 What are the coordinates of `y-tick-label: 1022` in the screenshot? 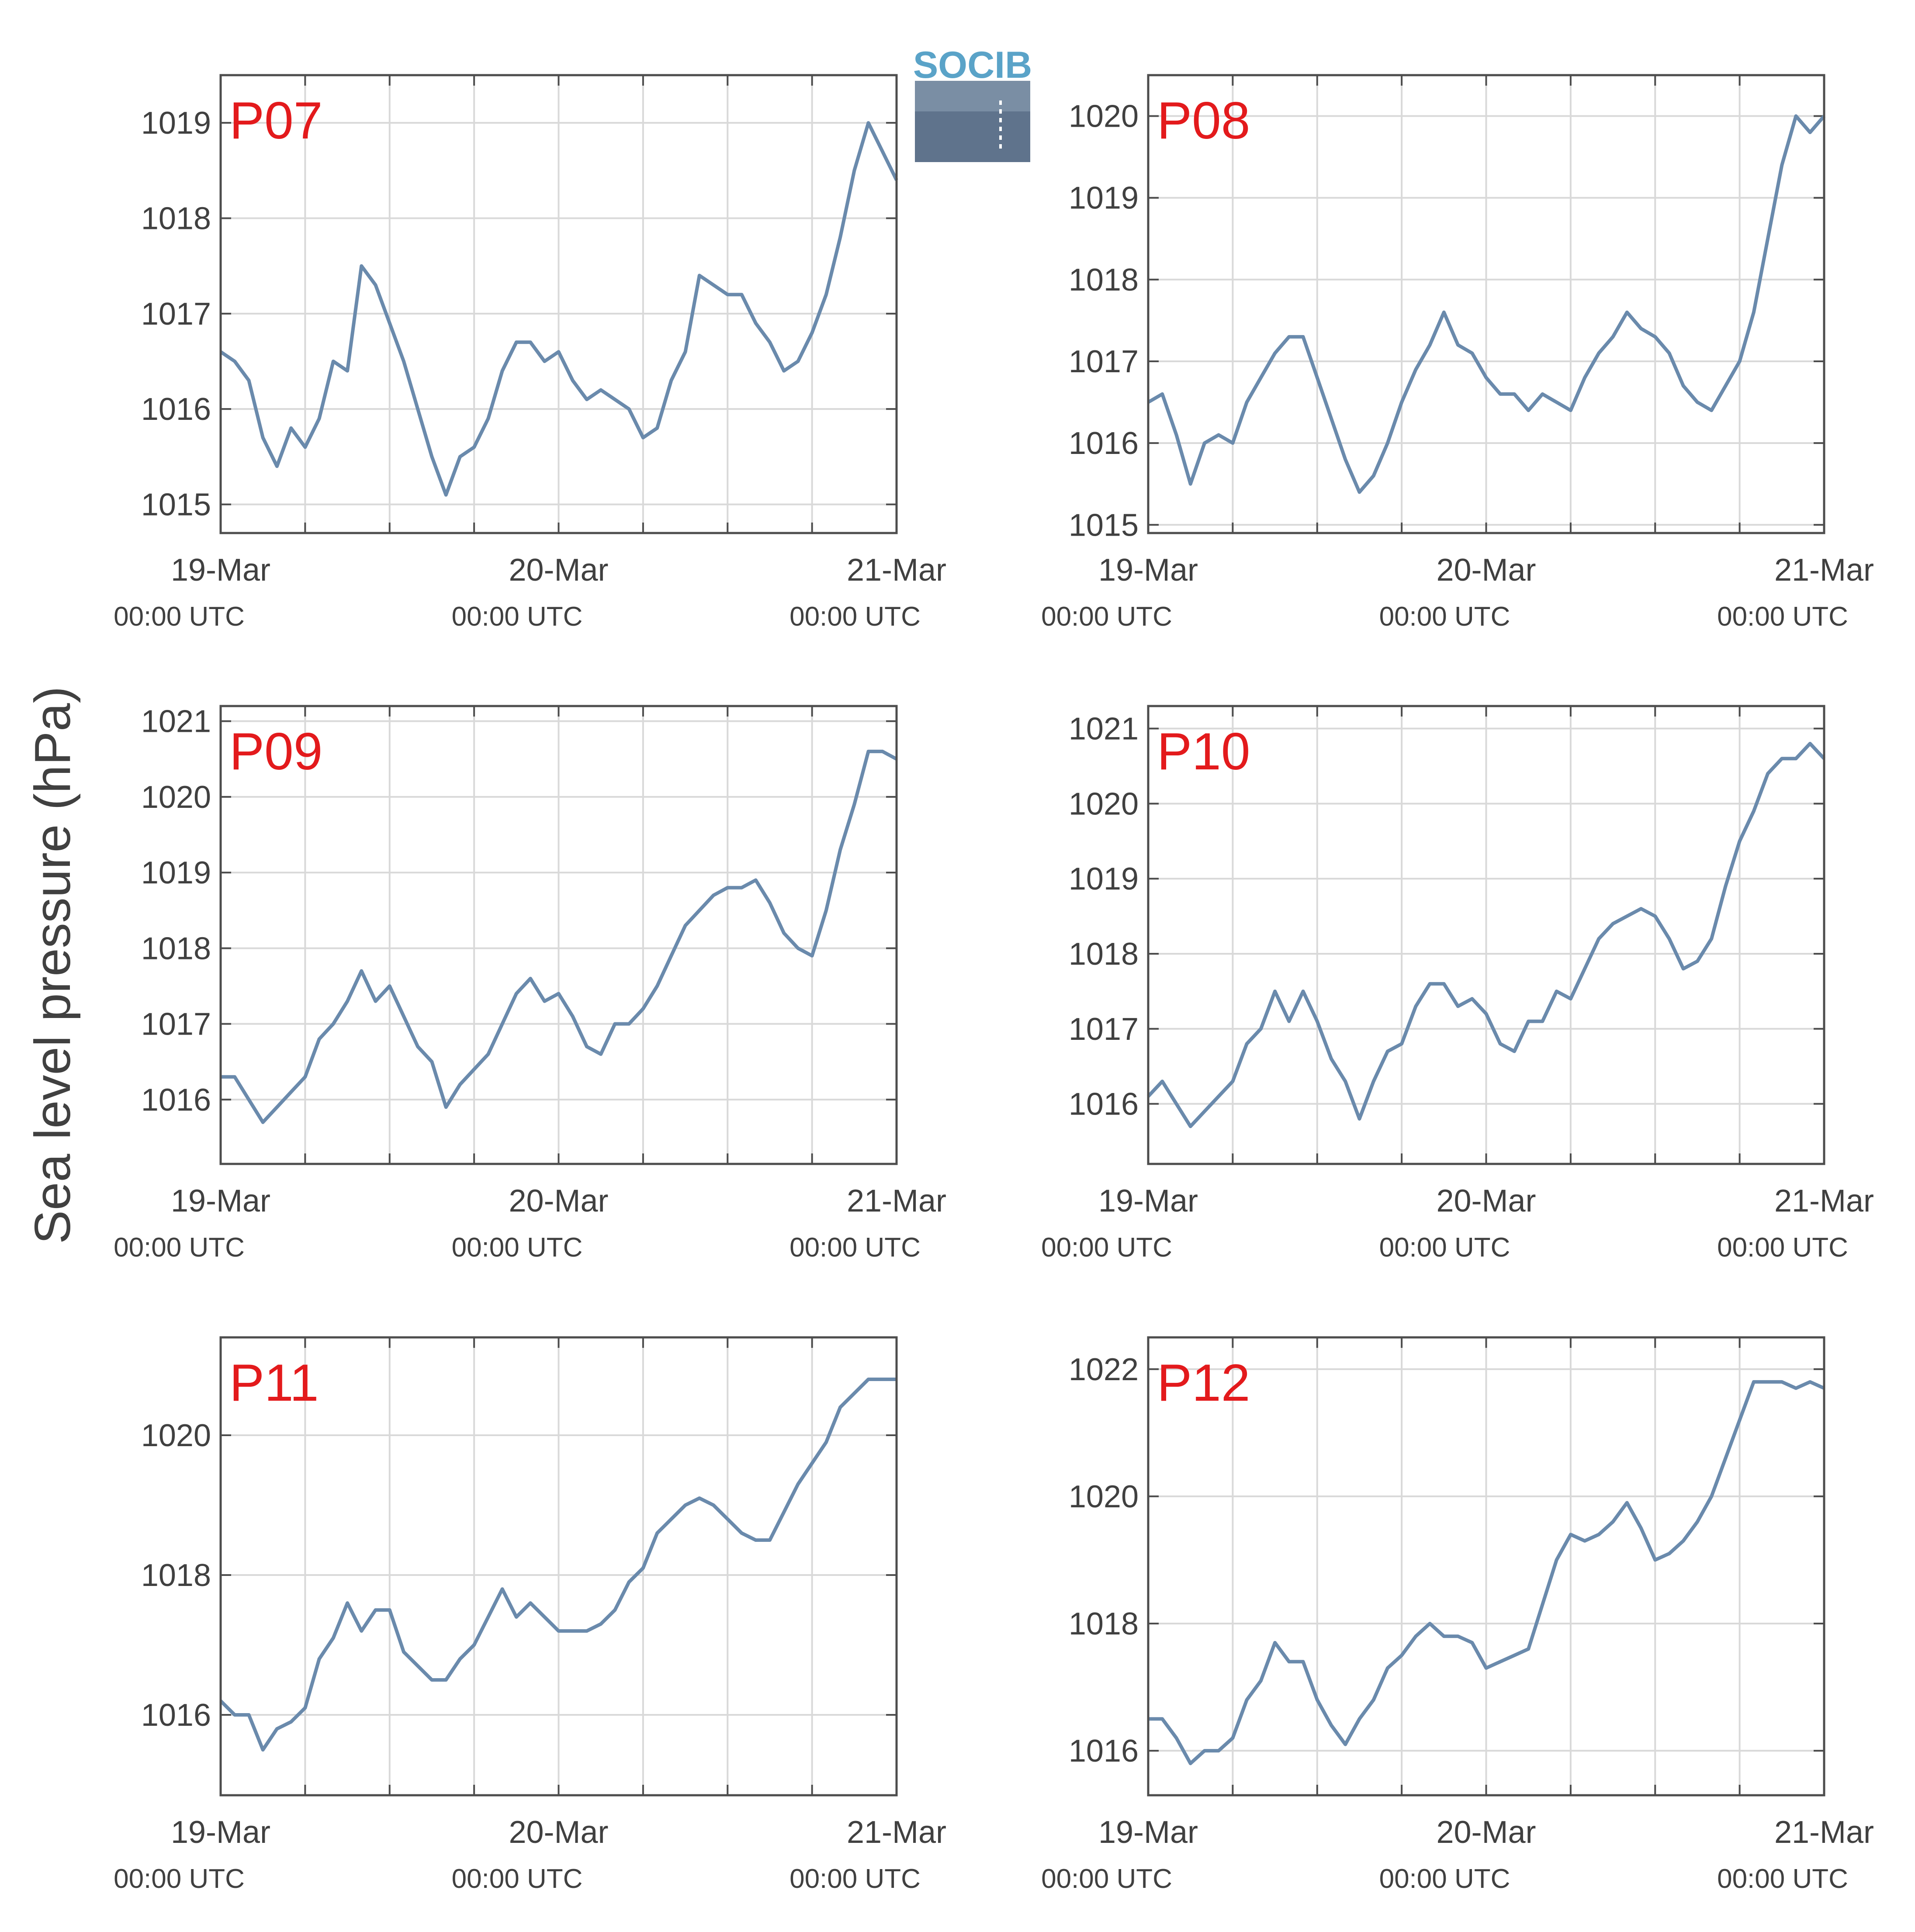 It's located at (1104, 1369).